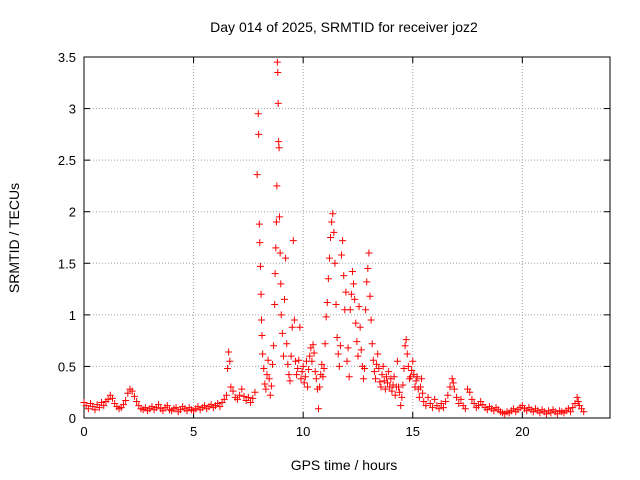 This screenshot has width=640, height=480. I want to click on x-tick-label: 10, so click(303, 431).